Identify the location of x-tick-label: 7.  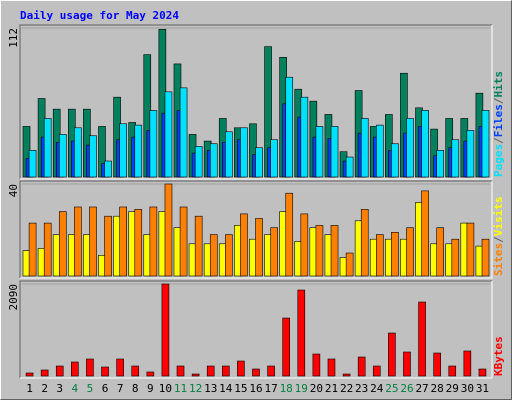
(120, 388).